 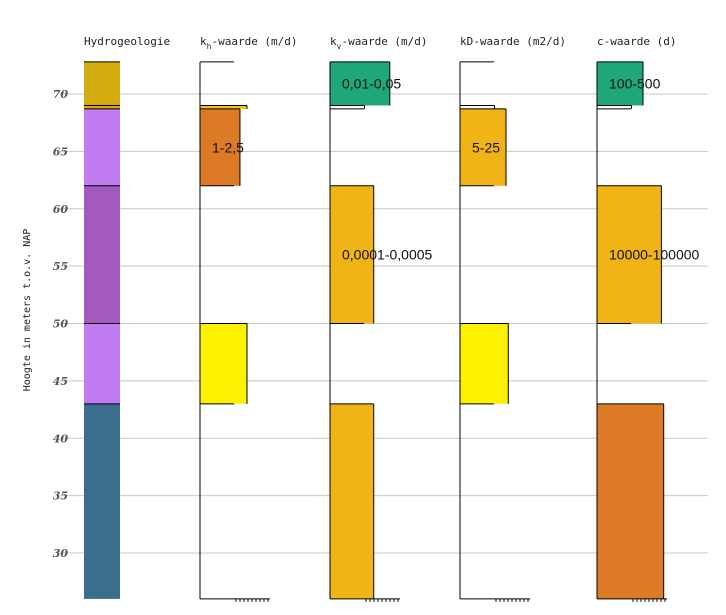 I want to click on column-header-kD: kD-waarde (m2/d), so click(x=513, y=41).